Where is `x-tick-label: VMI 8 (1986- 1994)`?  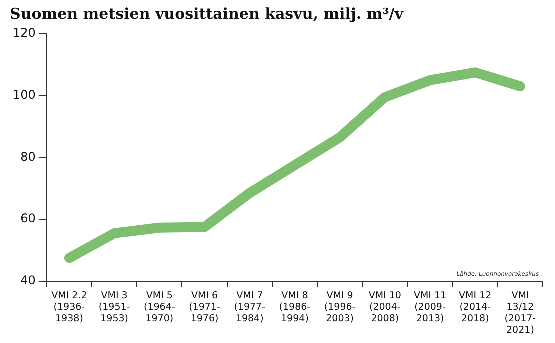 x-tick-label: VMI 8 (1986- 1994) is located at coordinates (295, 307).